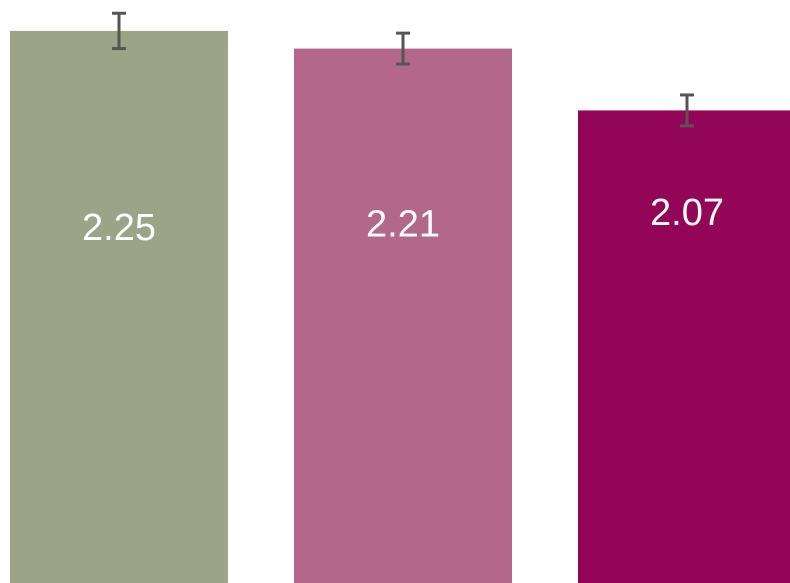  I want to click on value-label: 2.07, so click(687, 213).